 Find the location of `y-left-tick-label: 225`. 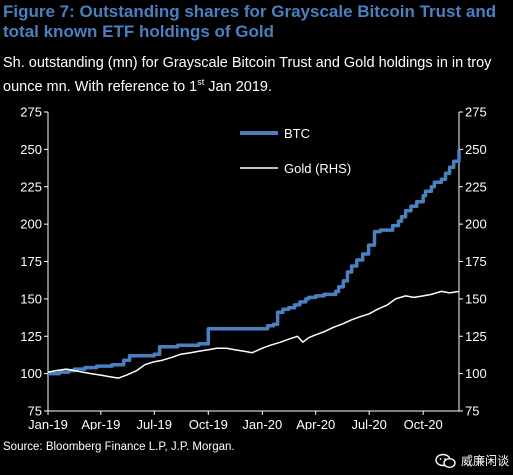

y-left-tick-label: 225 is located at coordinates (31, 186).